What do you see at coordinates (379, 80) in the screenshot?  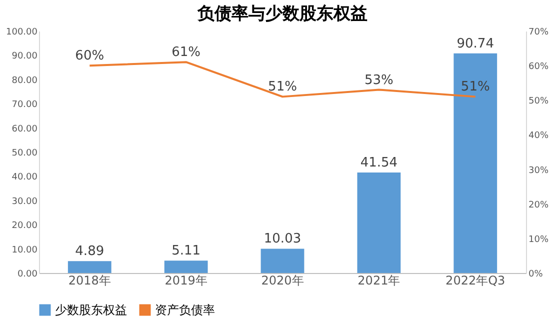 I see `data-label: 53%` at bounding box center [379, 80].